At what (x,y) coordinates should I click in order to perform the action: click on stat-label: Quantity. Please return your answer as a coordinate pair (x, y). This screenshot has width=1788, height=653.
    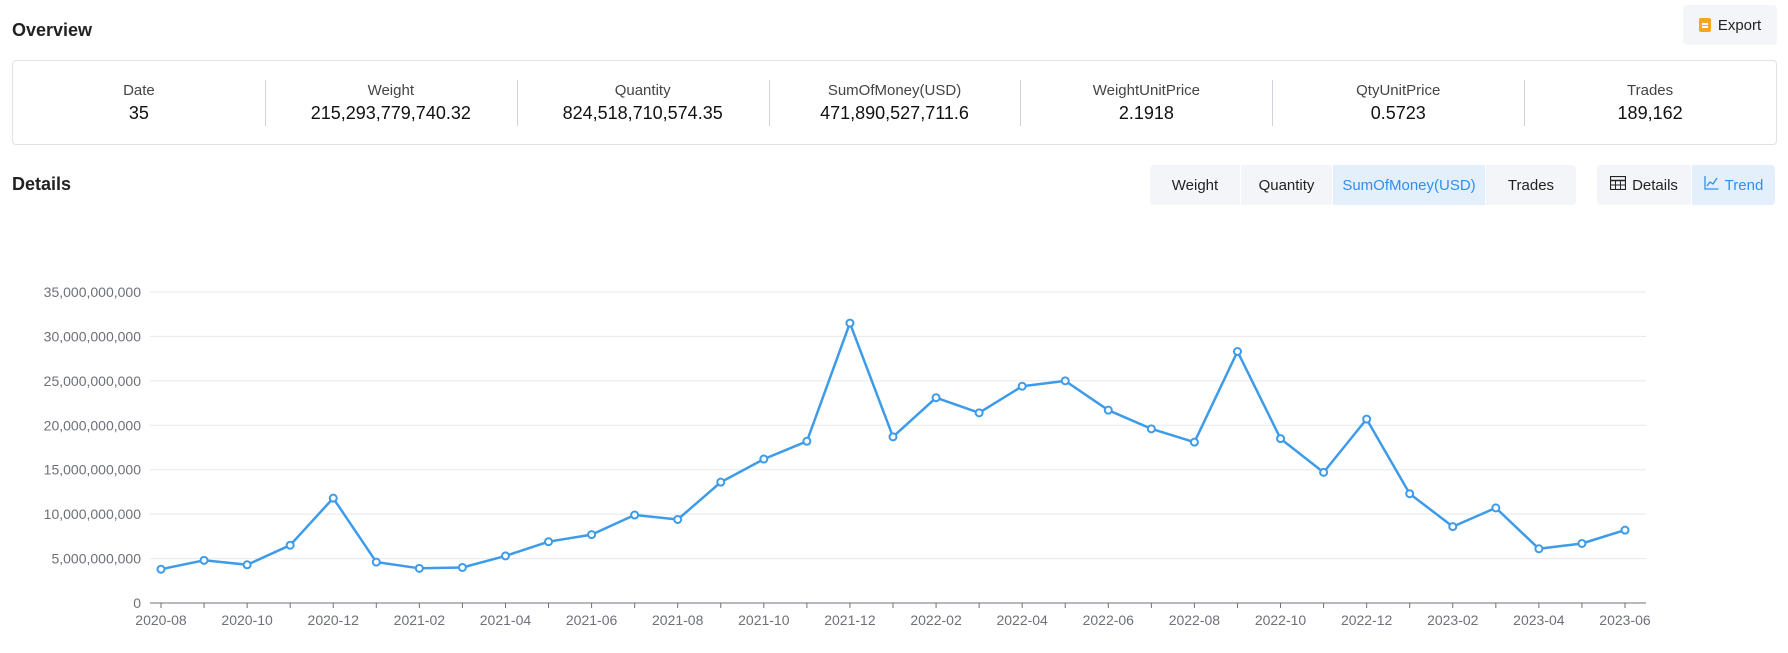
    Looking at the image, I should click on (642, 90).